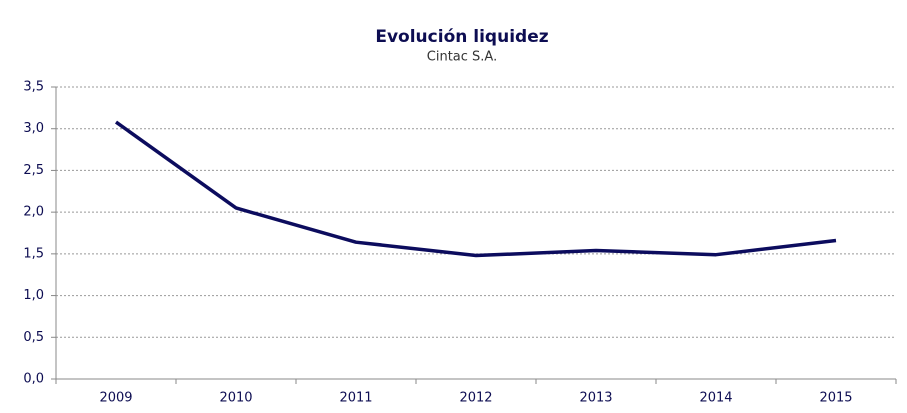  What do you see at coordinates (33, 87) in the screenshot?
I see `y-tick-label: 3,5` at bounding box center [33, 87].